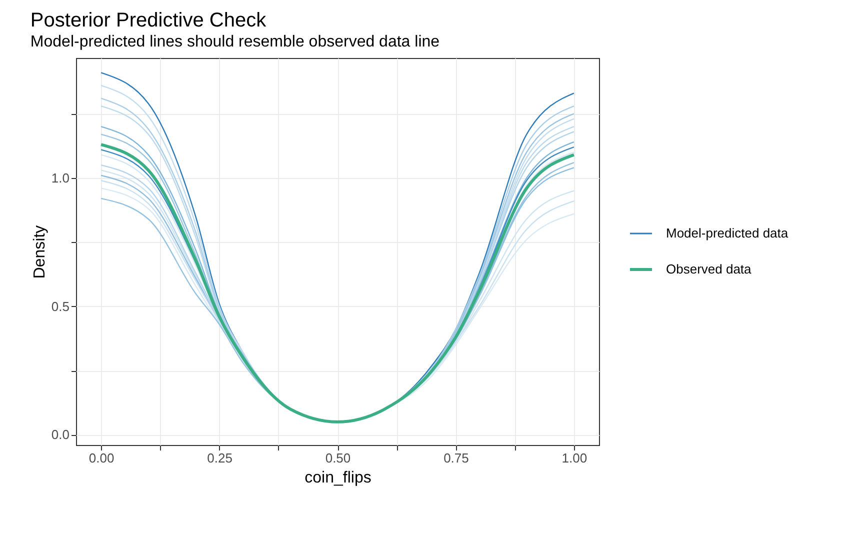 The image size is (863, 535). What do you see at coordinates (60, 178) in the screenshot?
I see `y-tick-label: 1.0` at bounding box center [60, 178].